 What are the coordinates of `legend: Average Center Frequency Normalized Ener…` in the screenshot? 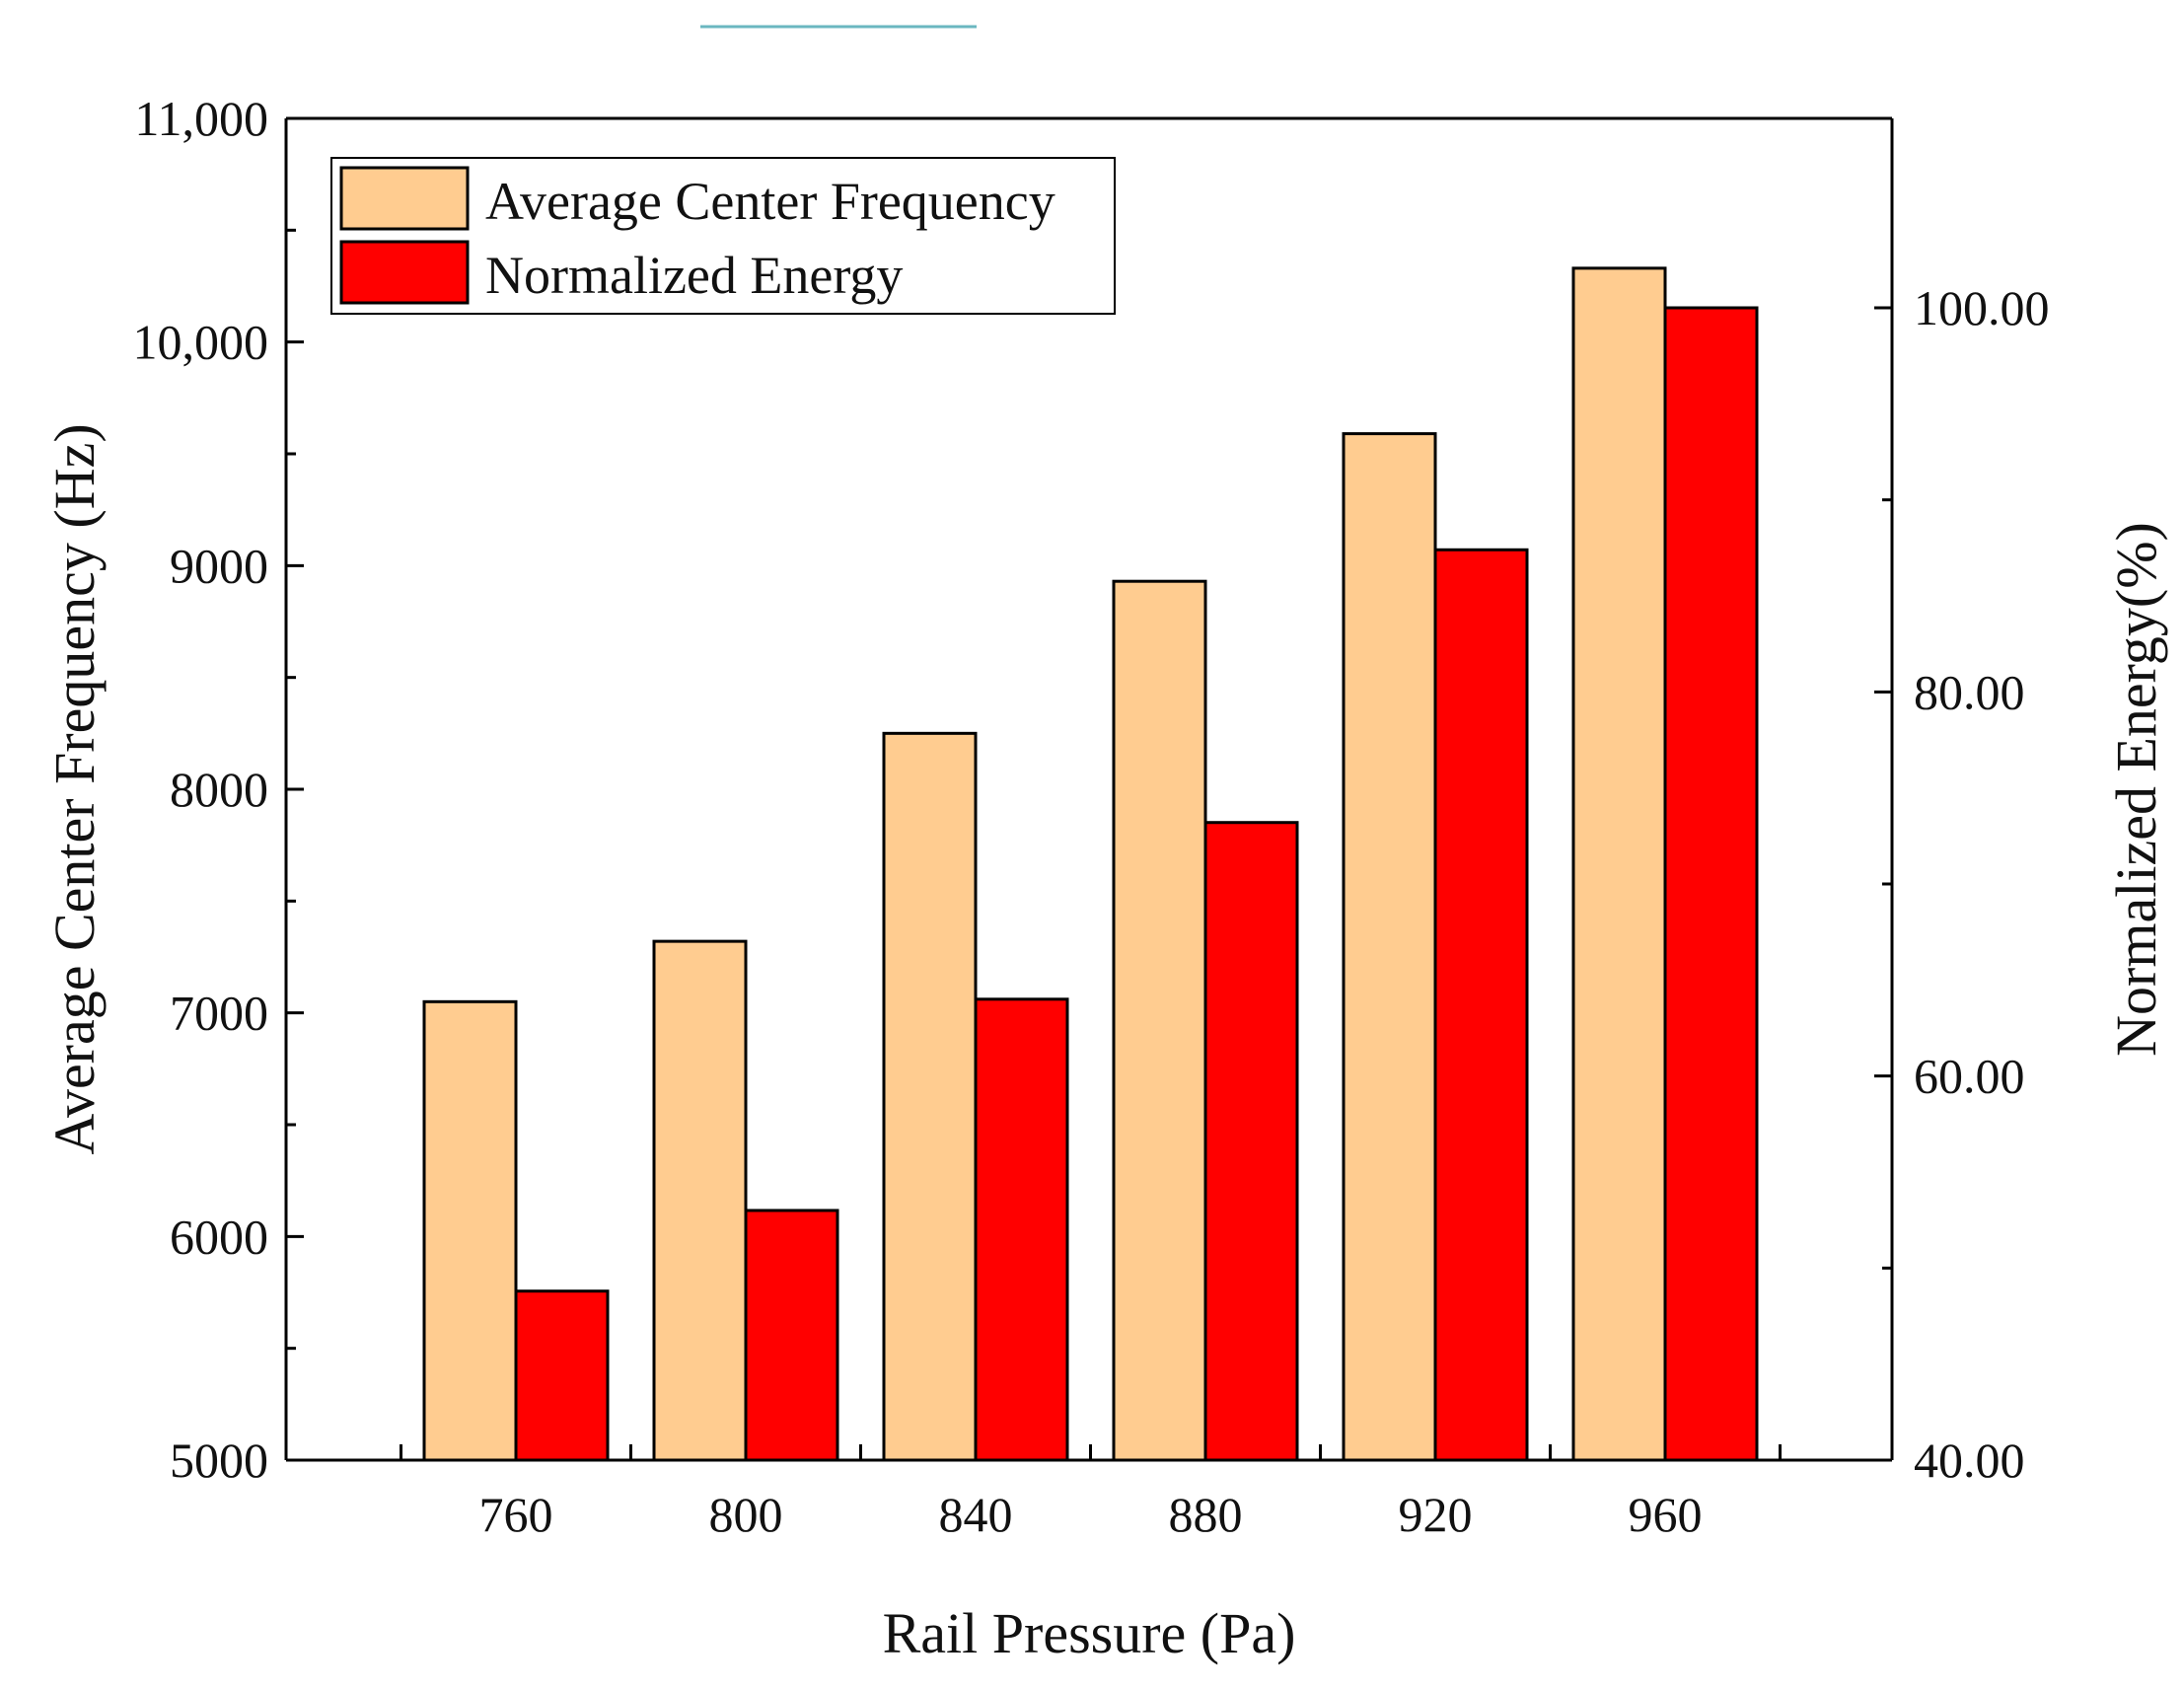 It's located at (723, 236).